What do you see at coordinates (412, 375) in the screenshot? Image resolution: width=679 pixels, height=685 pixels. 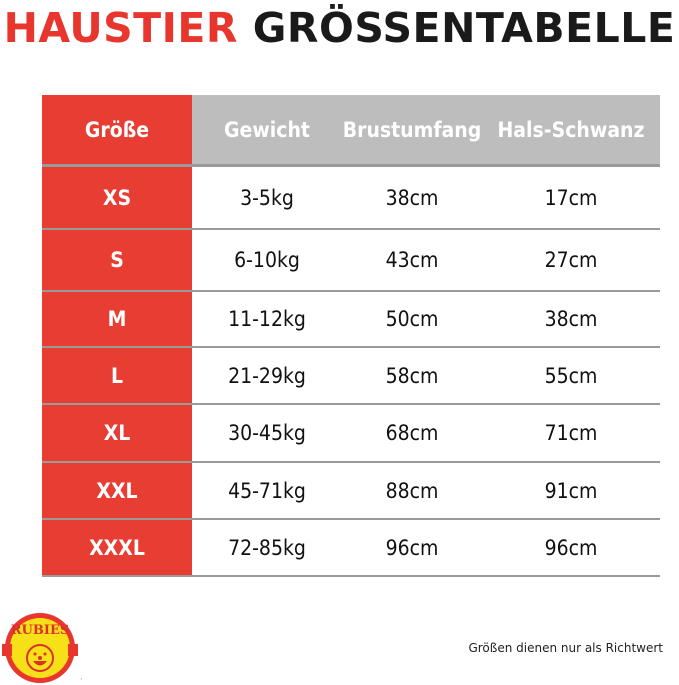 I see `table-cell: 58cm` at bounding box center [412, 375].